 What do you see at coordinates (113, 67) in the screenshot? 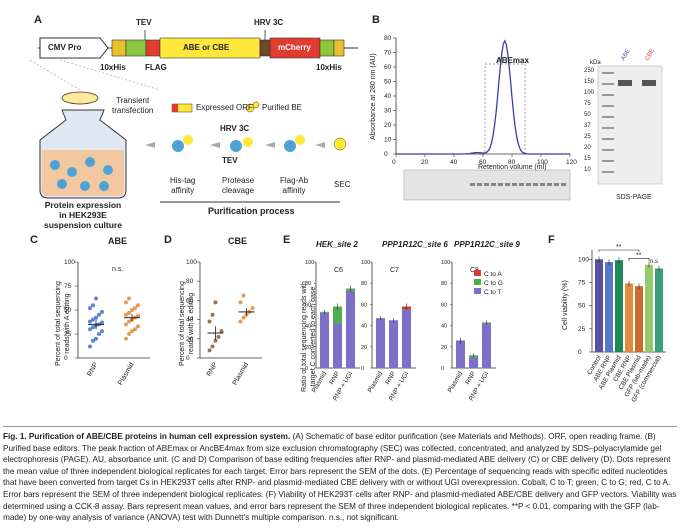
I see `his-left-label: 10xHis` at bounding box center [113, 67].